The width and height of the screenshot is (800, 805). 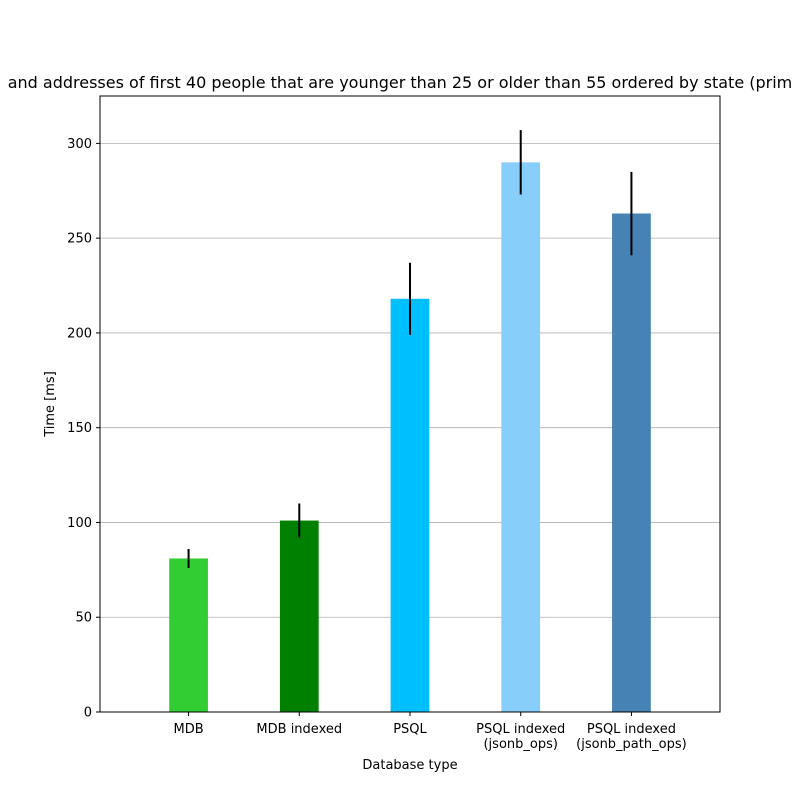 I want to click on x-tick-label-2: PSQL, so click(x=410, y=729).